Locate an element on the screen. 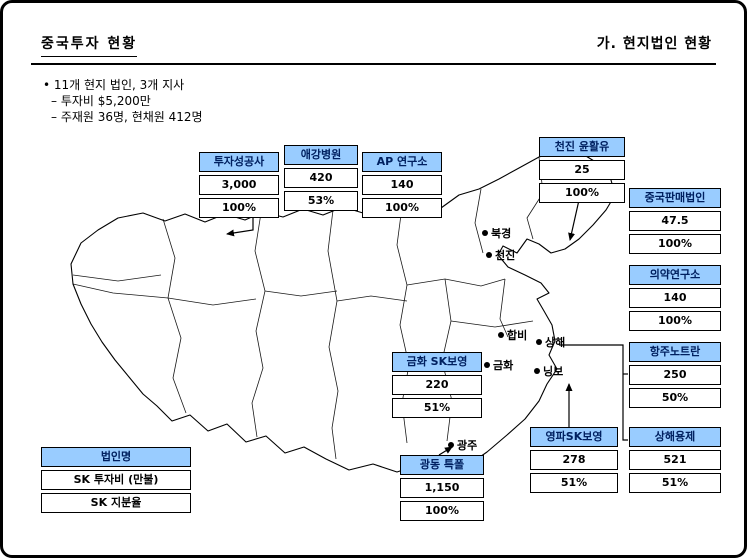 This screenshot has width=747, height=558. company-name: 상해용제 is located at coordinates (675, 437).